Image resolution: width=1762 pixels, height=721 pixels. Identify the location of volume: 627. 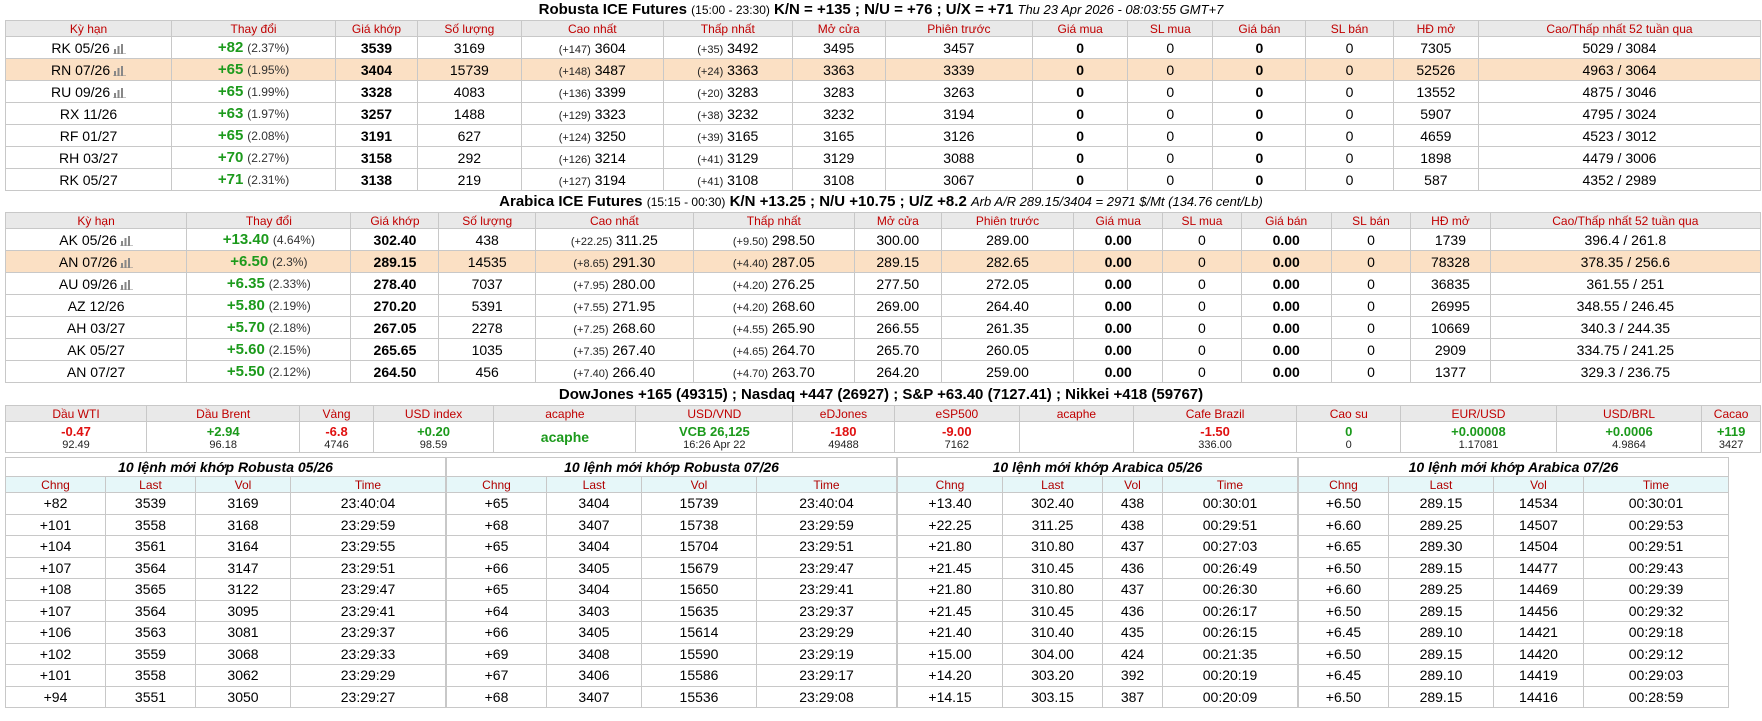
(469, 135).